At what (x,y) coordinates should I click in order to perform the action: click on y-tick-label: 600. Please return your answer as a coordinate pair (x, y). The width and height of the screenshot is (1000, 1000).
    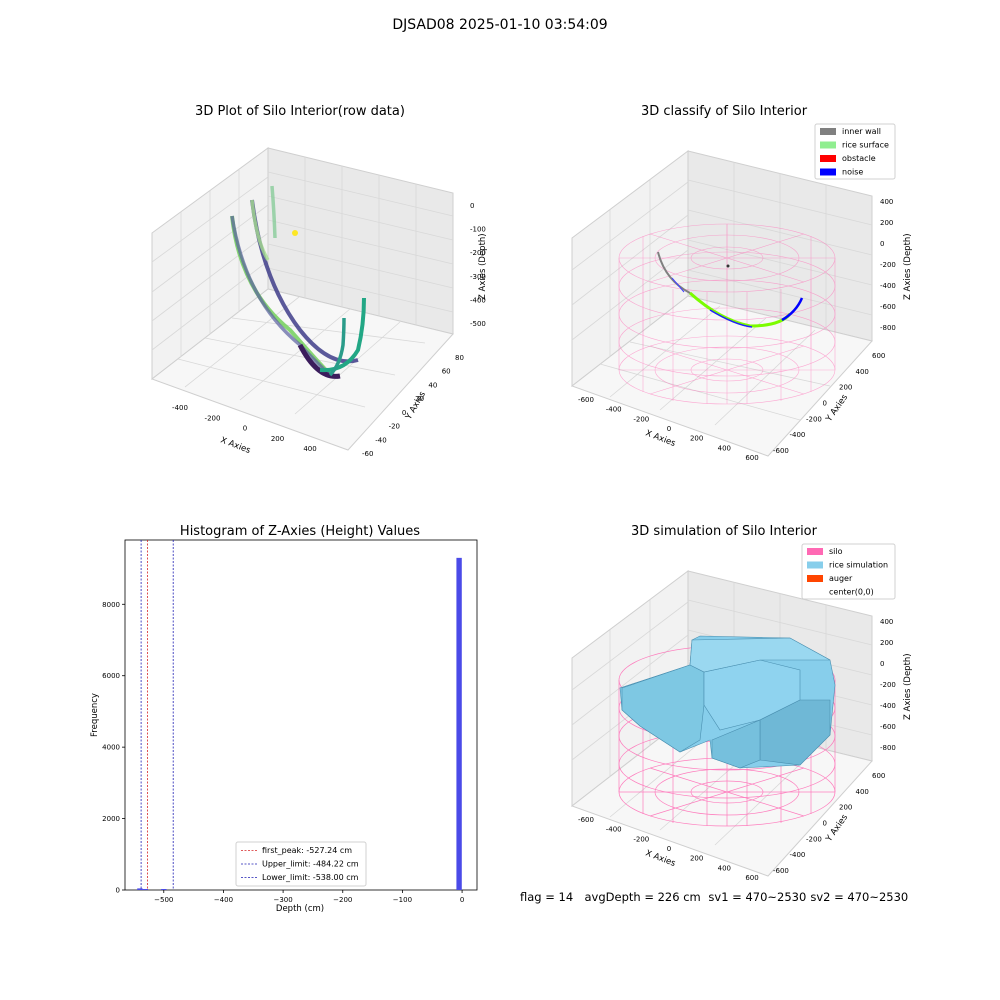
    Looking at the image, I should click on (878, 776).